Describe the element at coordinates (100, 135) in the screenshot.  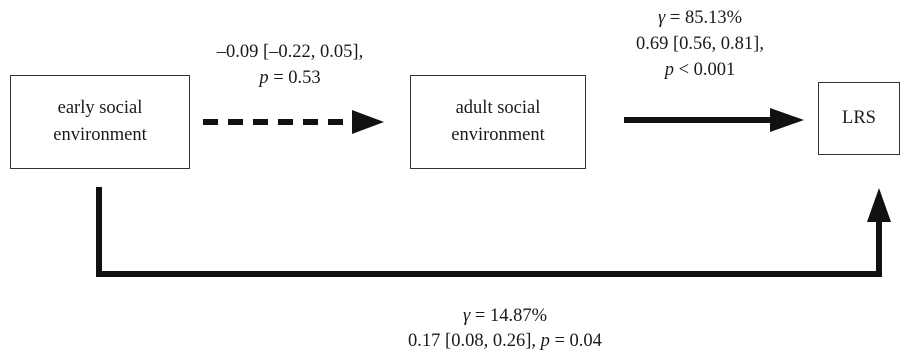
I see `node-early-line2: environment` at that location.